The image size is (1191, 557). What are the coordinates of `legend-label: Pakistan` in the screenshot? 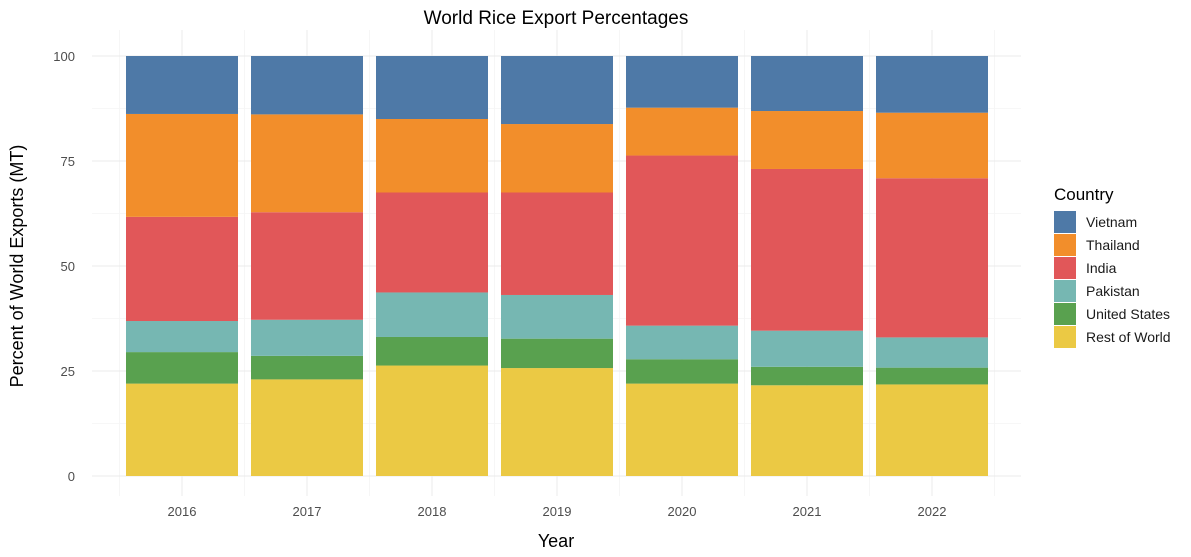 It's located at (1113, 291).